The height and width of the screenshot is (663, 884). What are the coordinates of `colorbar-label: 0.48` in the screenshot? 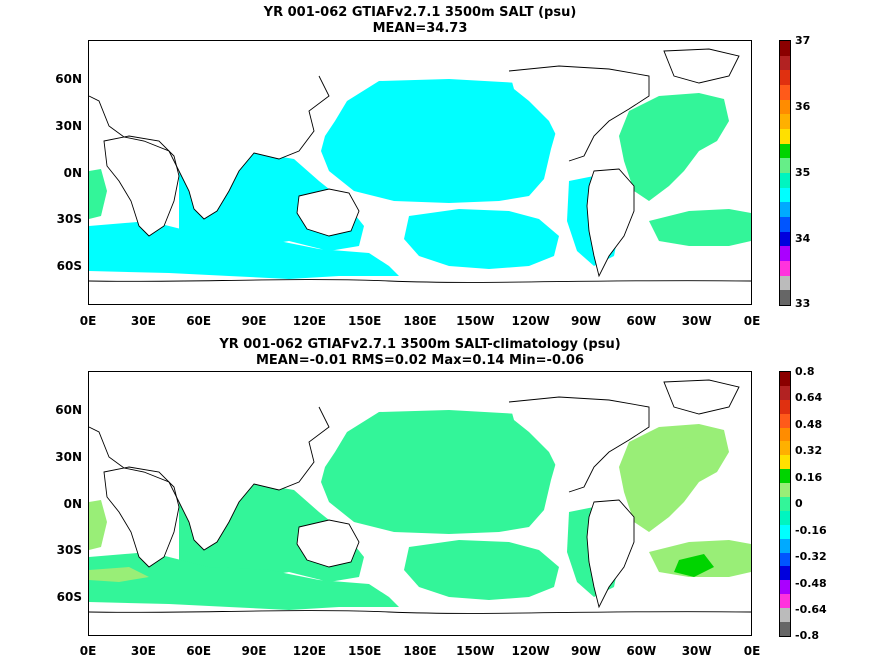 It's located at (809, 424).